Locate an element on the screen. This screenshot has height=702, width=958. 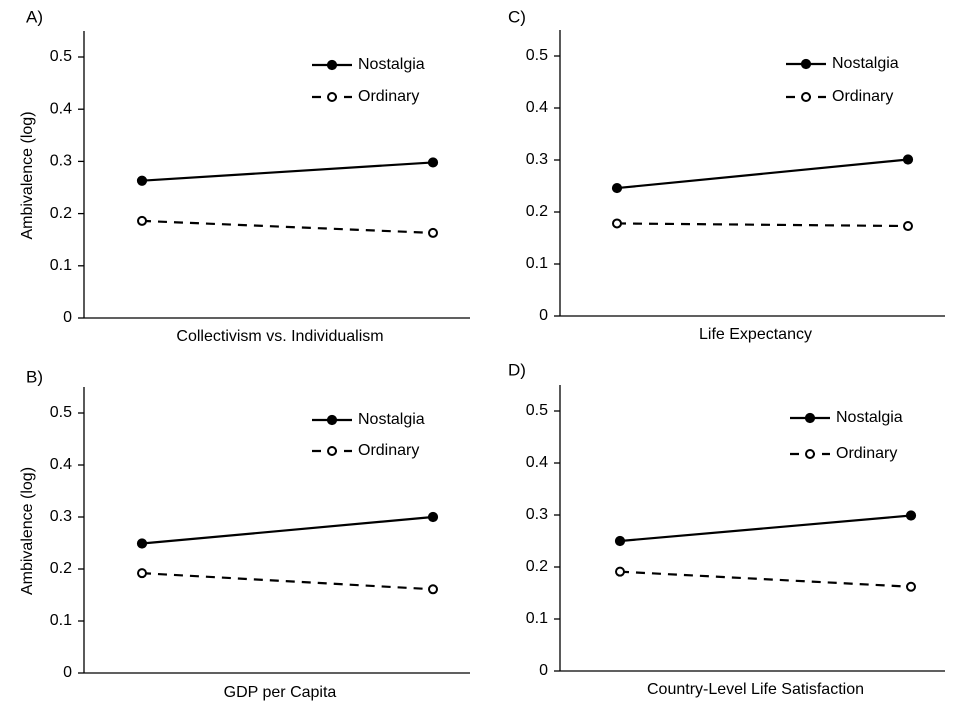
panel-label: C) is located at coordinates (517, 16).